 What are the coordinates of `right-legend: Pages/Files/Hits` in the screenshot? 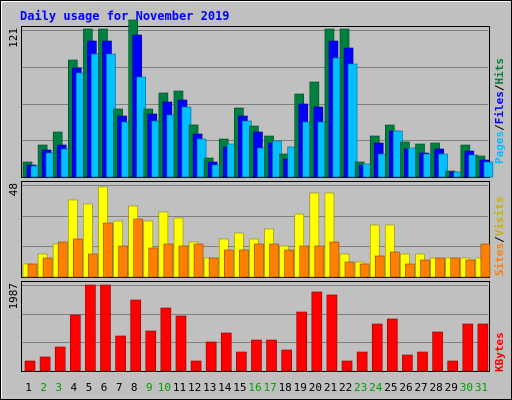 It's located at (499, 111).